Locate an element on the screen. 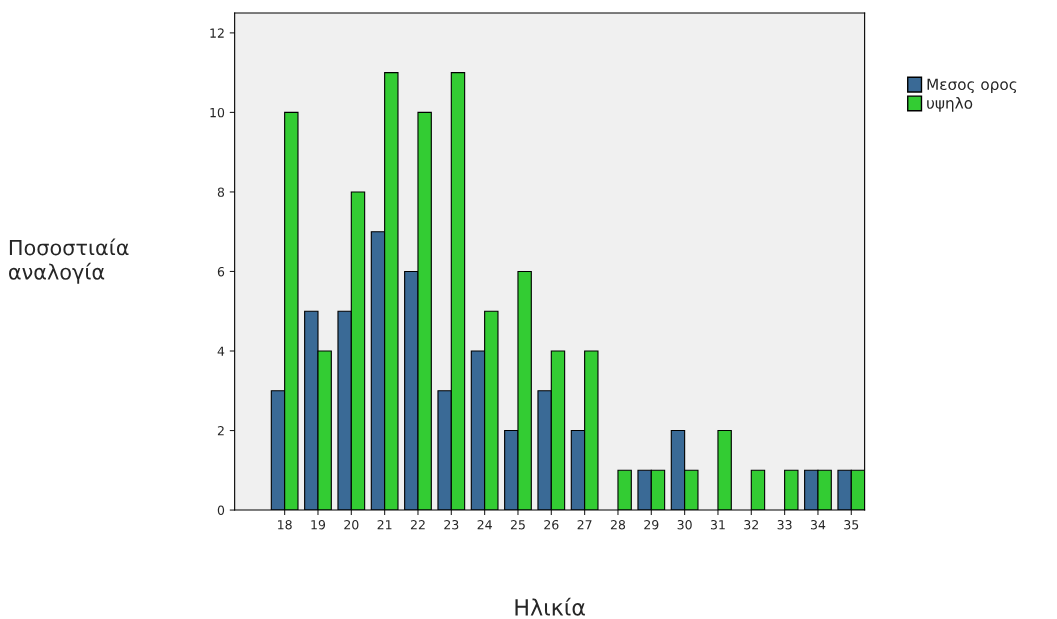 This screenshot has width=1057, height=619. y-tick-label: 12 is located at coordinates (217, 33).